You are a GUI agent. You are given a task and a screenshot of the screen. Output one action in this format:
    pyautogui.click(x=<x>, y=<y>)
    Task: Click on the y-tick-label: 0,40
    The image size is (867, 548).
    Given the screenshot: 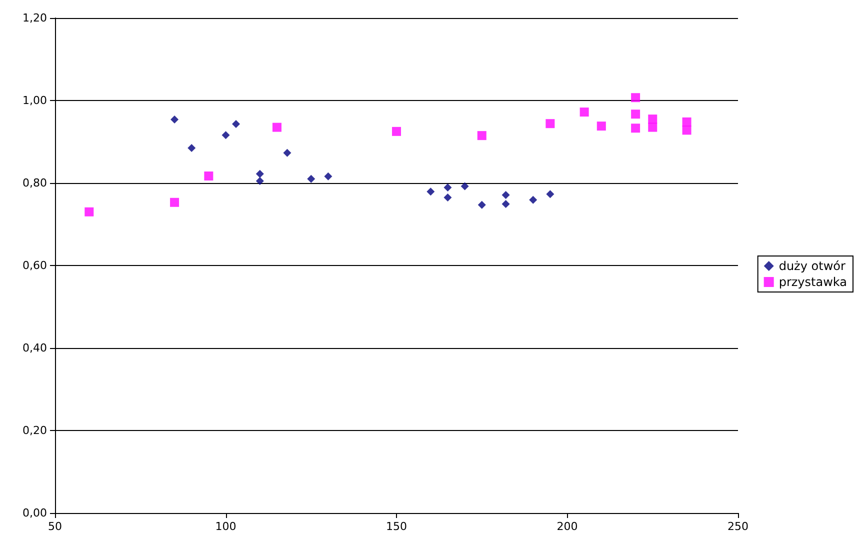 What is the action you would take?
    pyautogui.click(x=34, y=348)
    